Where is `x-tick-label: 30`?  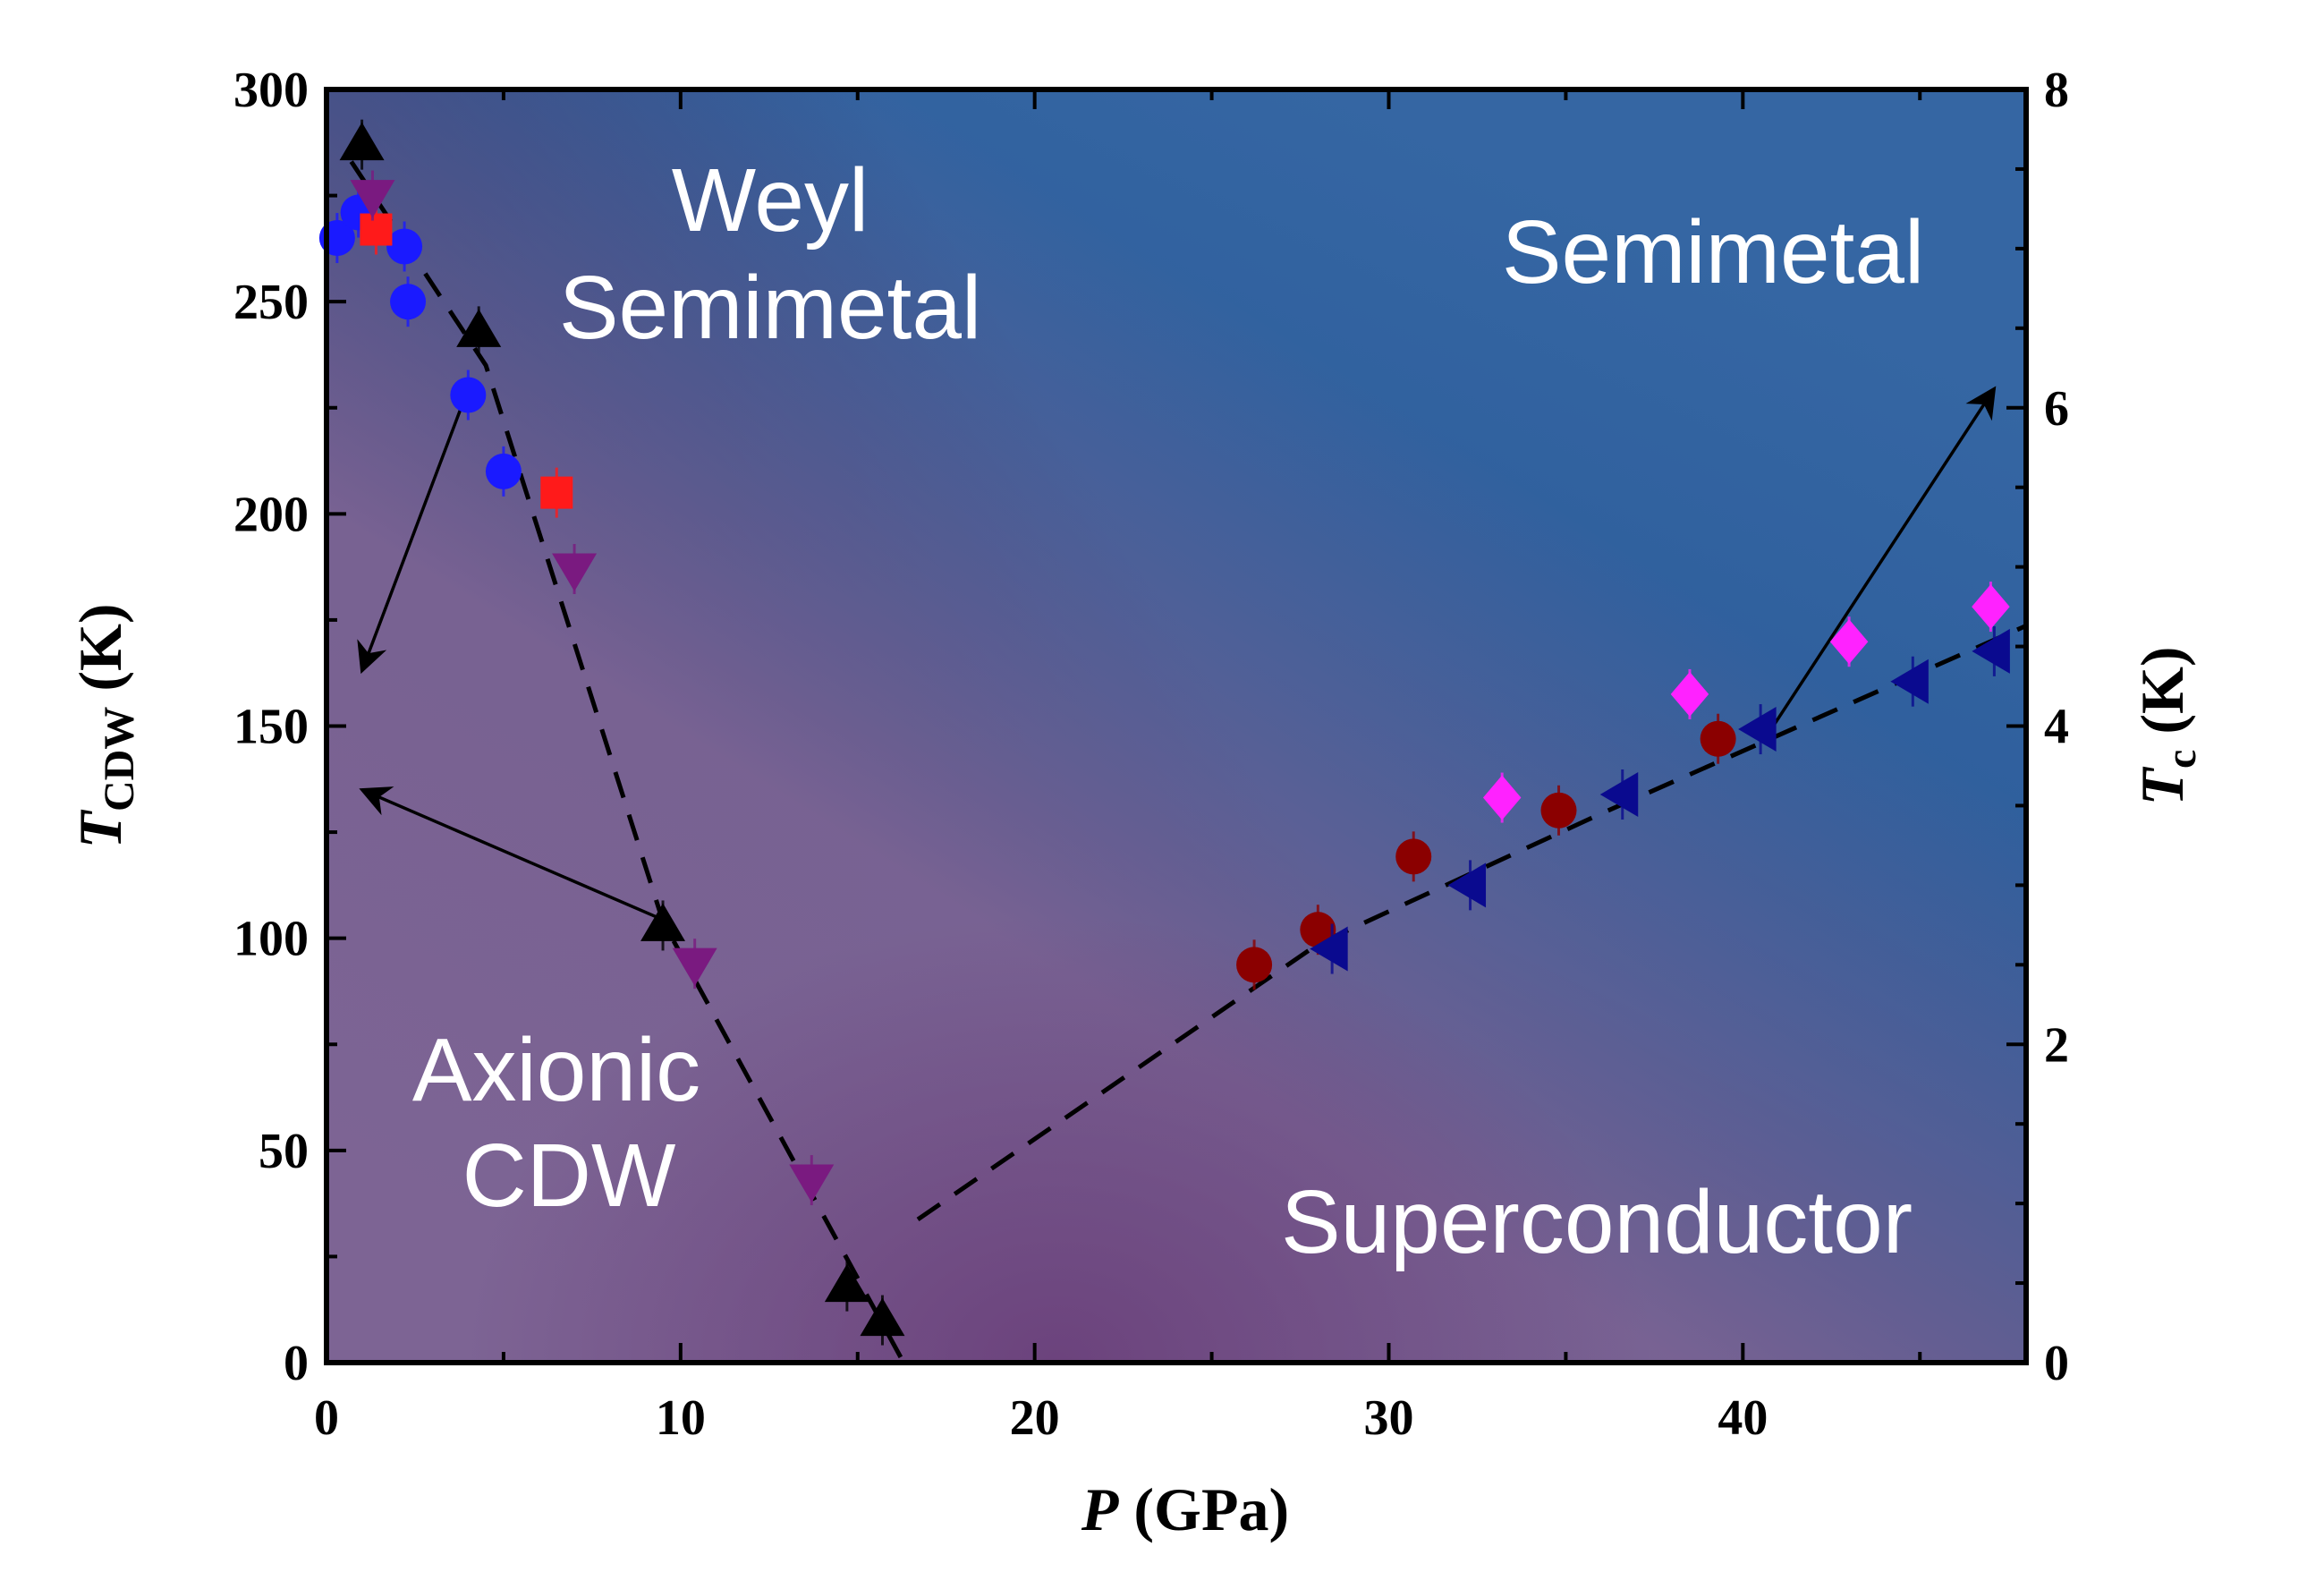 x-tick-label: 30 is located at coordinates (1389, 1418).